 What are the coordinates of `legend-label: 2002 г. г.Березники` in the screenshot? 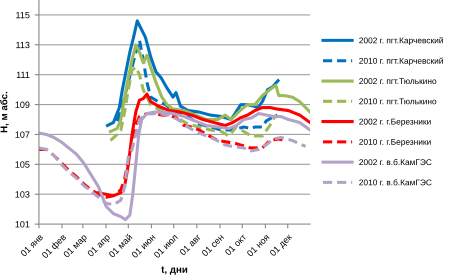 It's located at (395, 122).